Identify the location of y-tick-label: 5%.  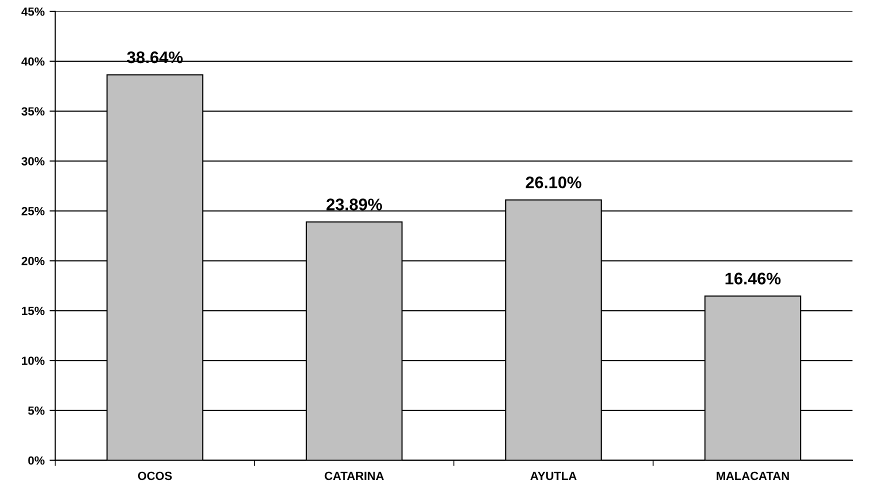
(36, 410).